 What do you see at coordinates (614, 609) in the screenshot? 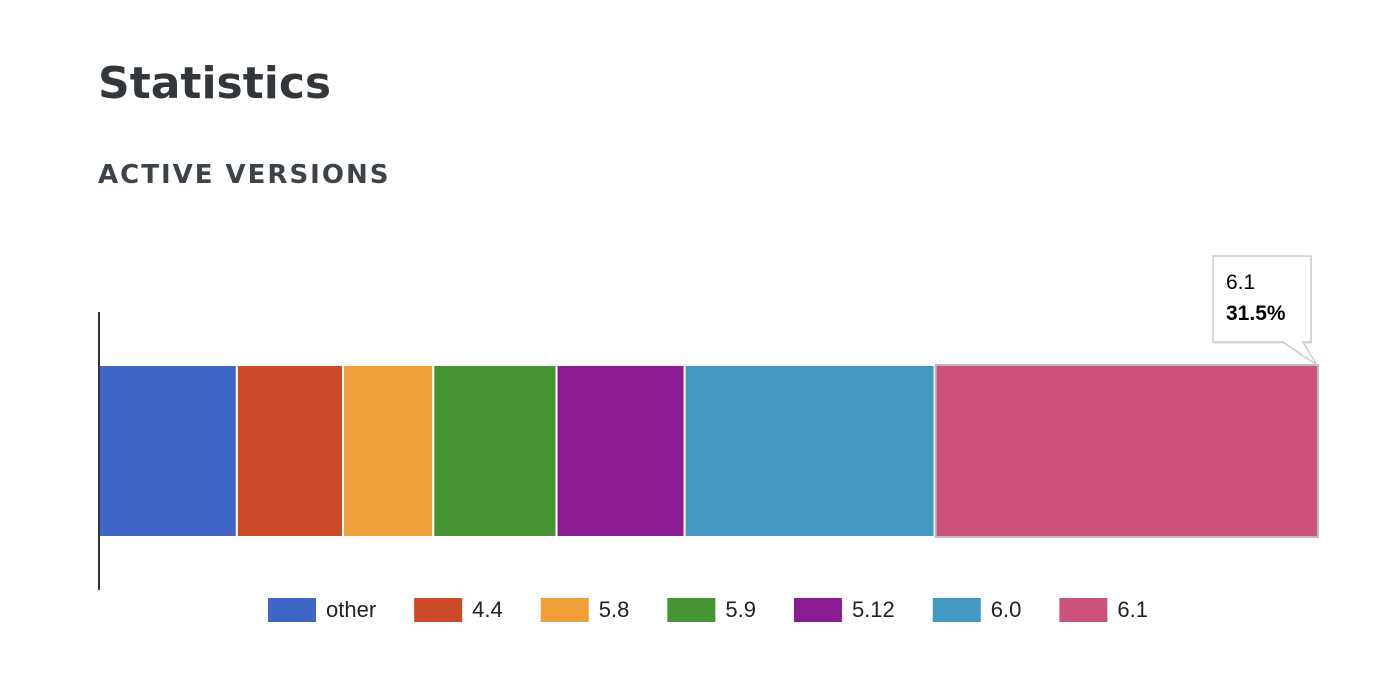
I see `legend-label: 5.8` at bounding box center [614, 609].